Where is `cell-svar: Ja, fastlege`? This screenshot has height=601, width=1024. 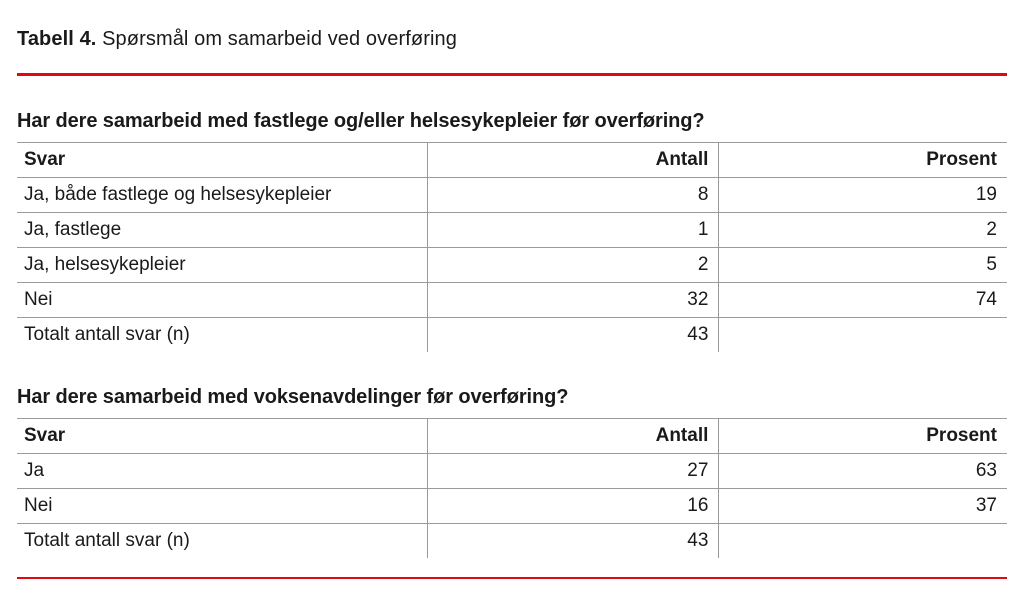 cell-svar: Ja, fastlege is located at coordinates (222, 230).